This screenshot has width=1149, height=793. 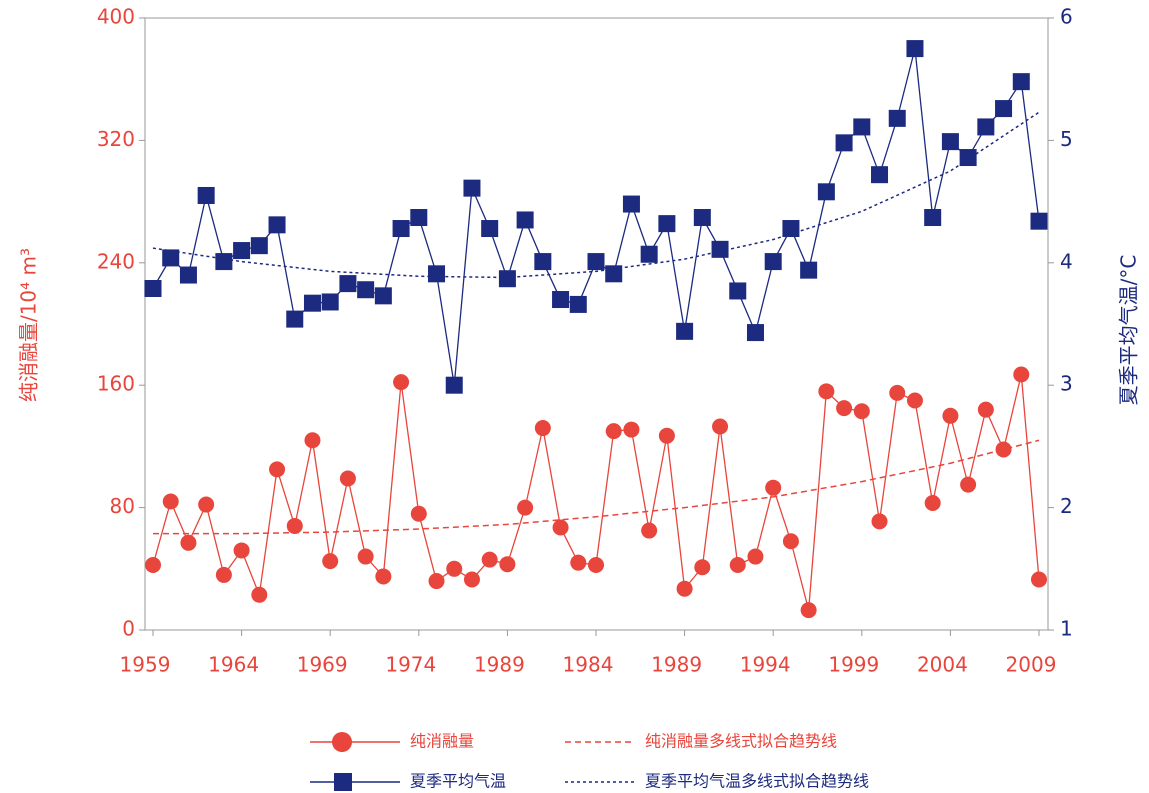 I want to click on y-tick-label: 0, so click(x=128, y=629).